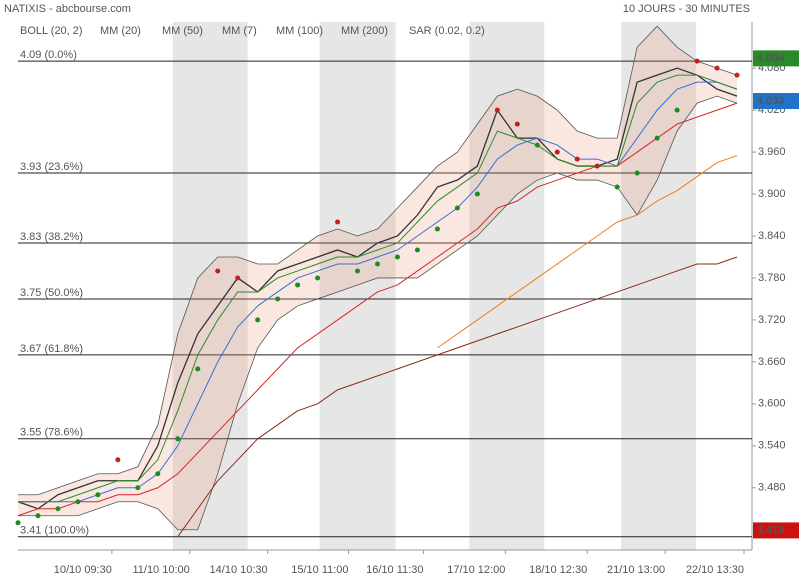  I want to click on x-tick-label: 15/10 11:00, so click(319, 570).